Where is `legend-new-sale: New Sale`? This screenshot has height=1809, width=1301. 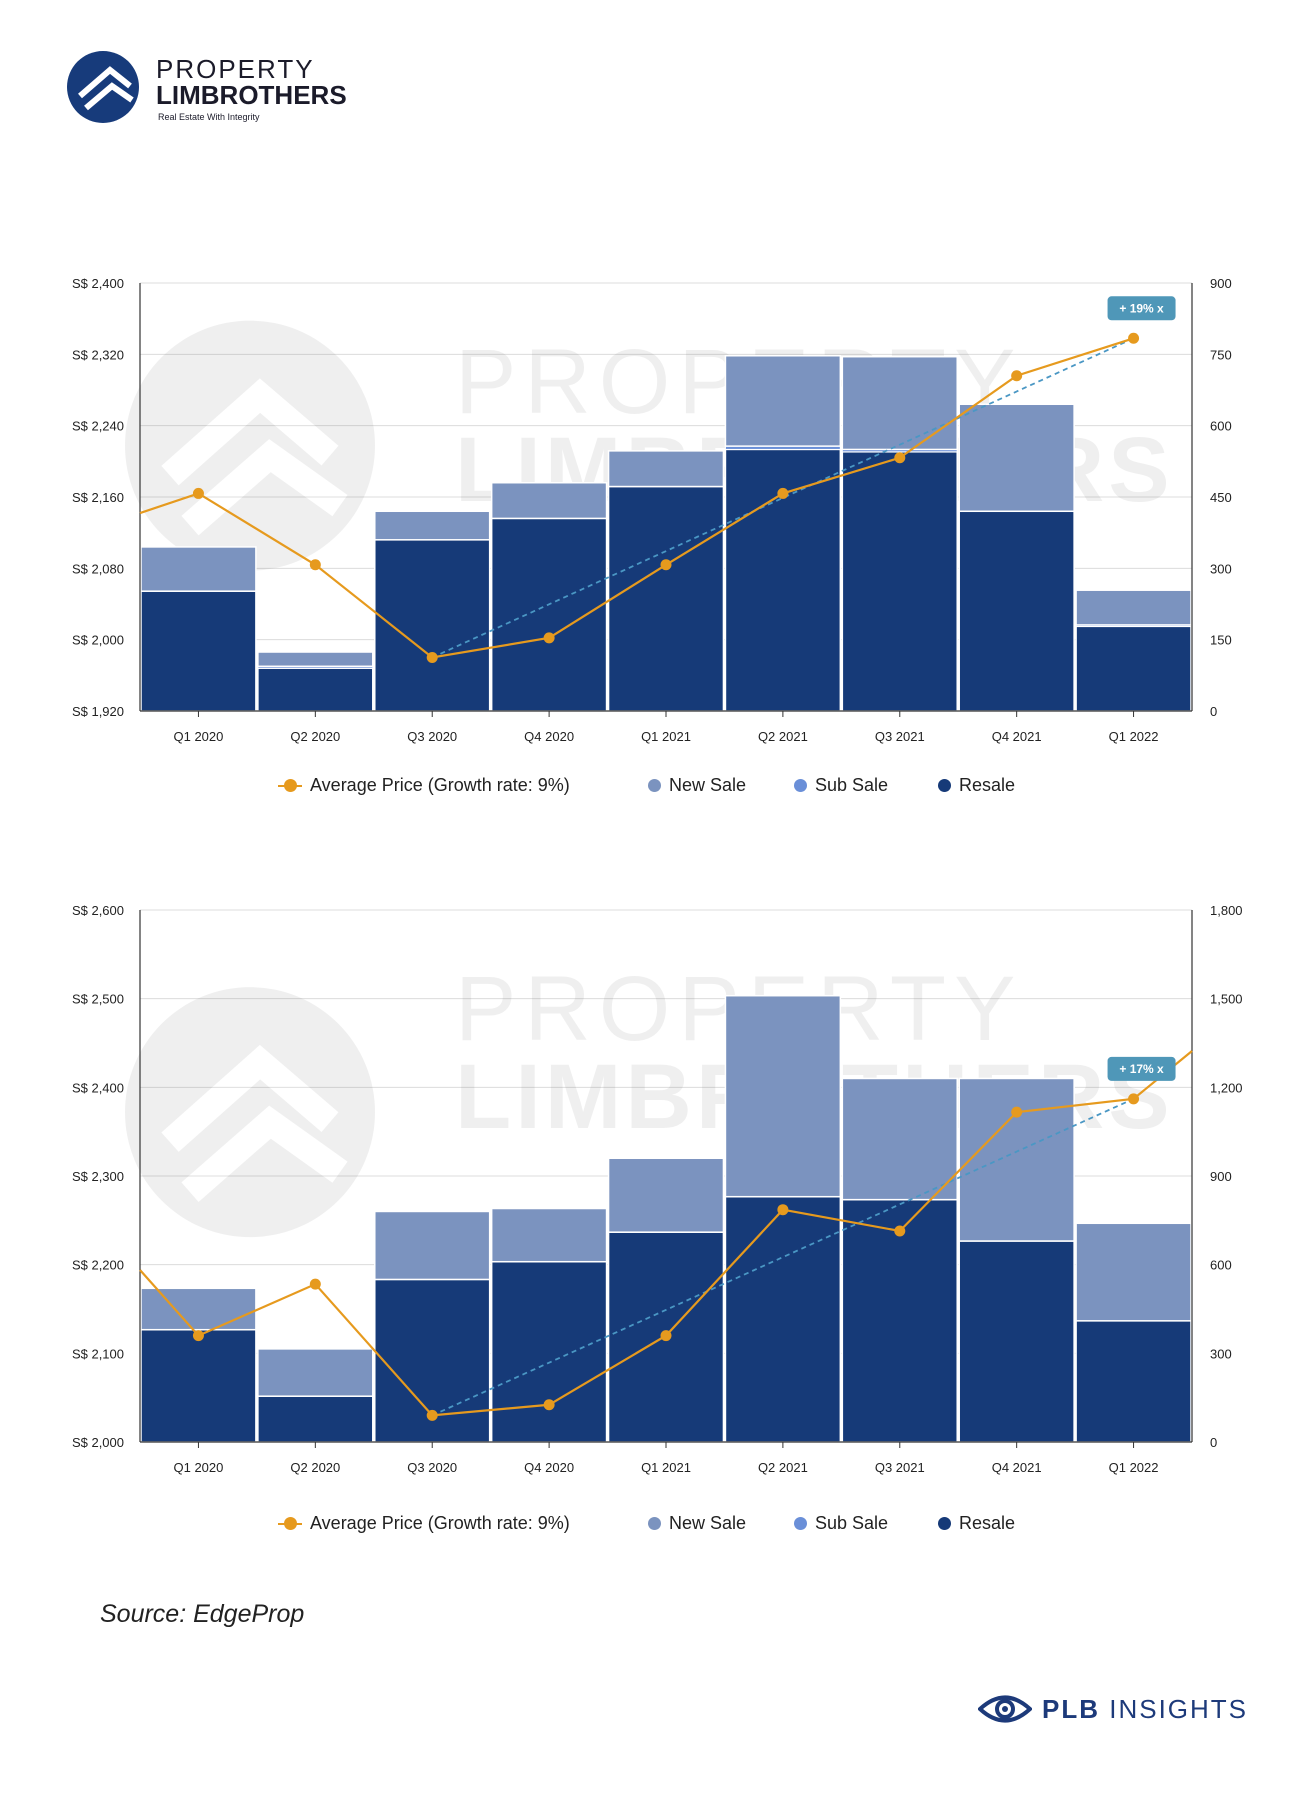 legend-new-sale: New Sale is located at coordinates (697, 1523).